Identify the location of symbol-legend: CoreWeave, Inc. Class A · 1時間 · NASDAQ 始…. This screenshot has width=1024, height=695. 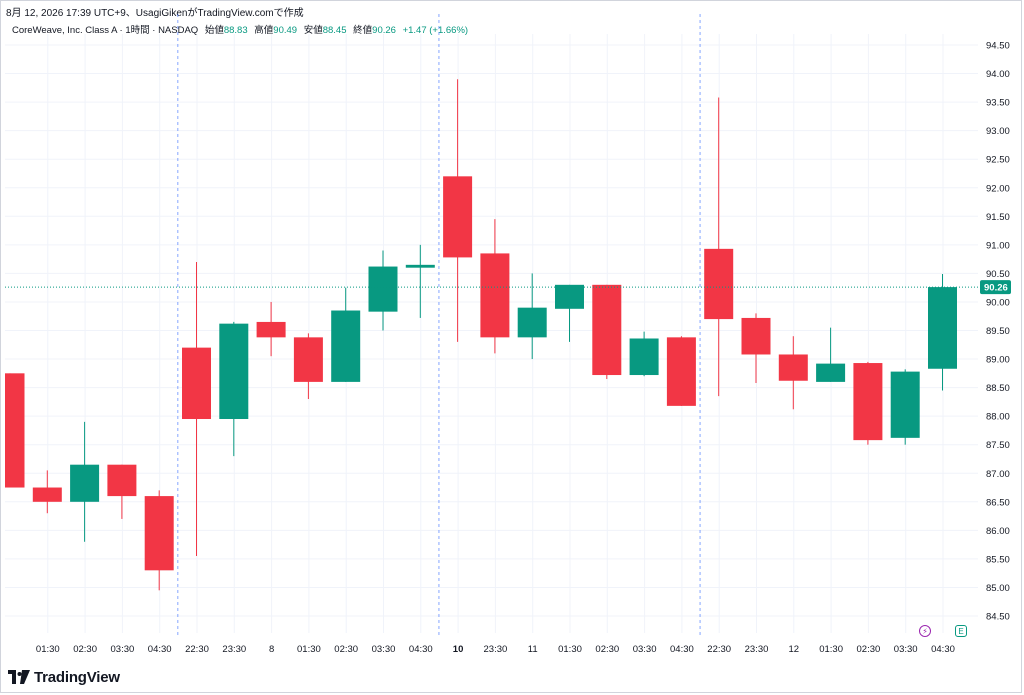
(240, 29).